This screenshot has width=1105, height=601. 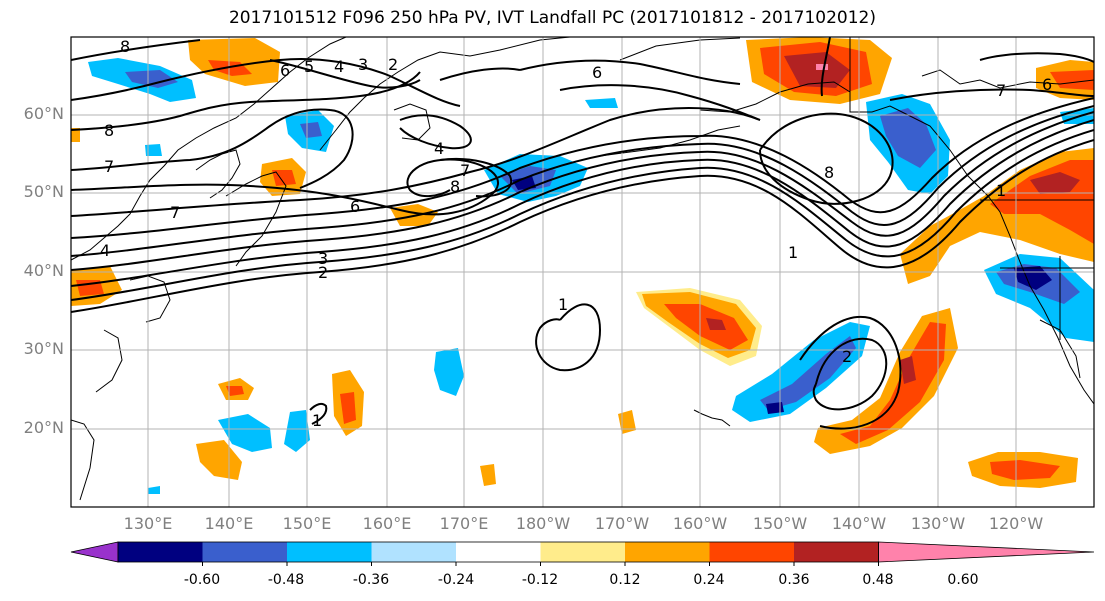 I want to click on anomaly-blob-landfall-pos, so click(x=997, y=216).